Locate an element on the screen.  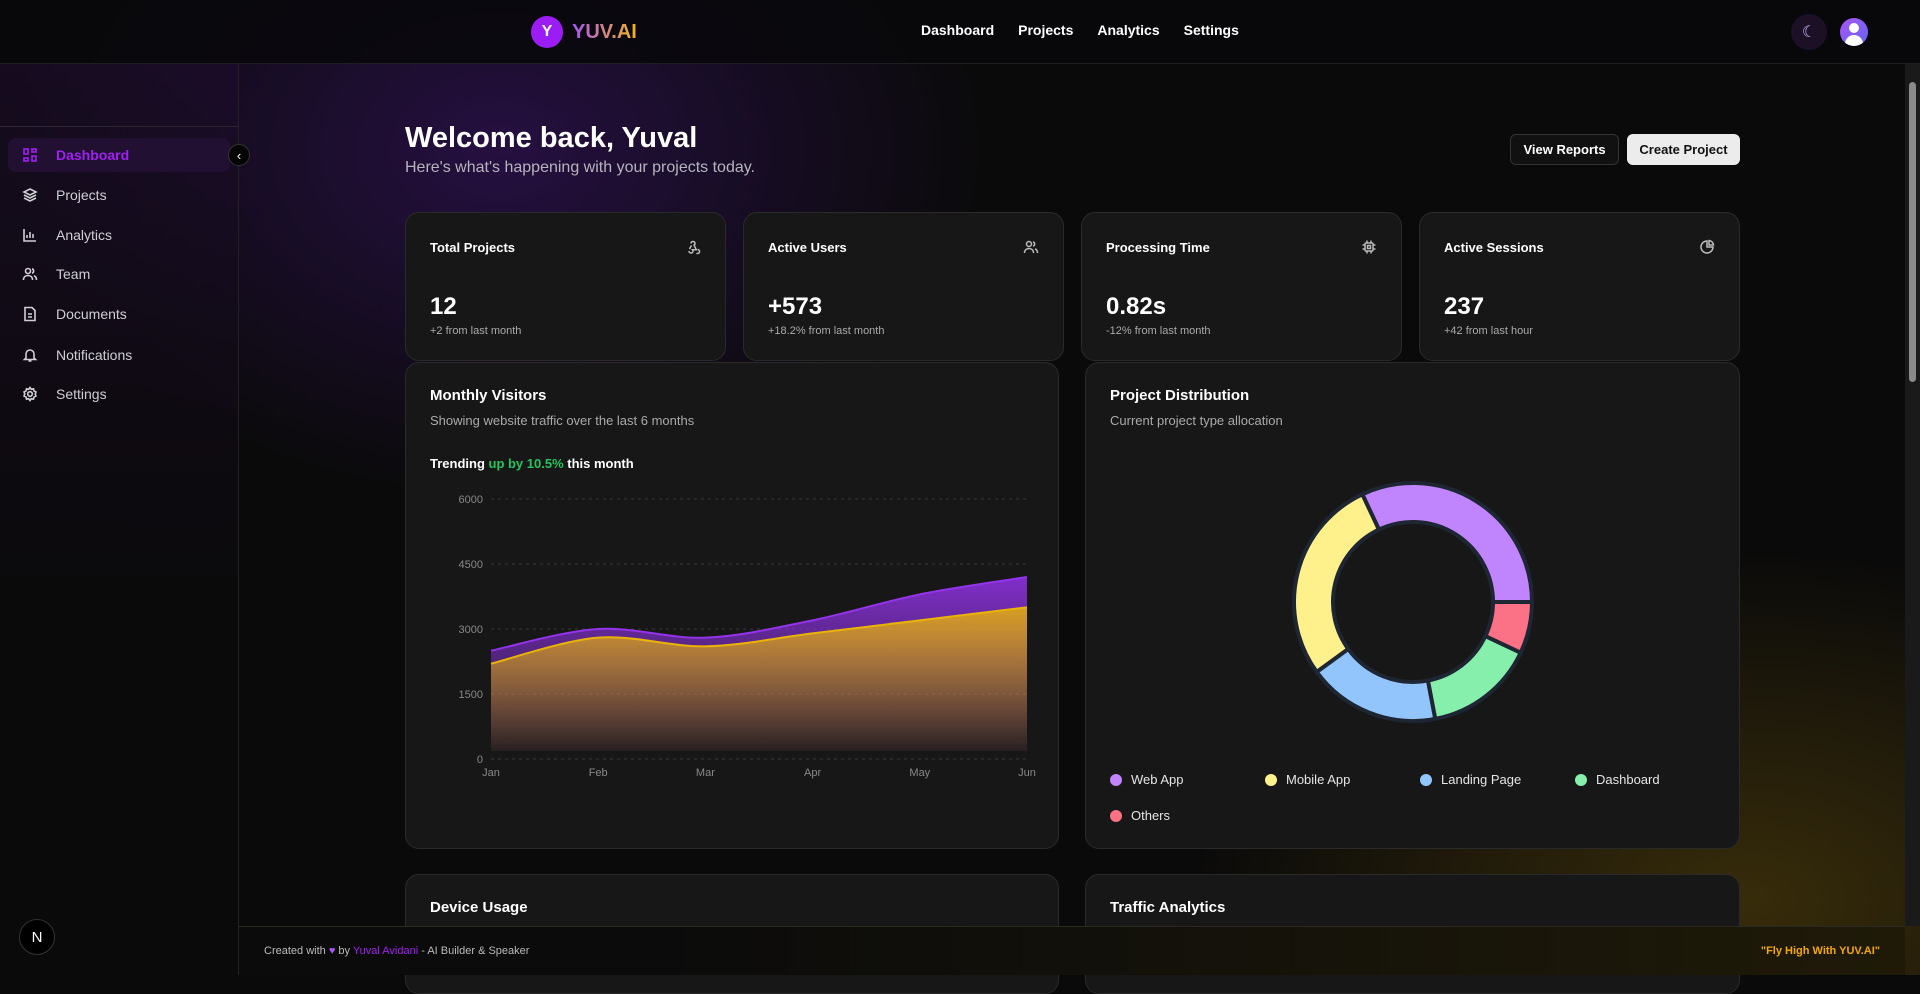
nav-projects: Projects is located at coordinates (1046, 30).